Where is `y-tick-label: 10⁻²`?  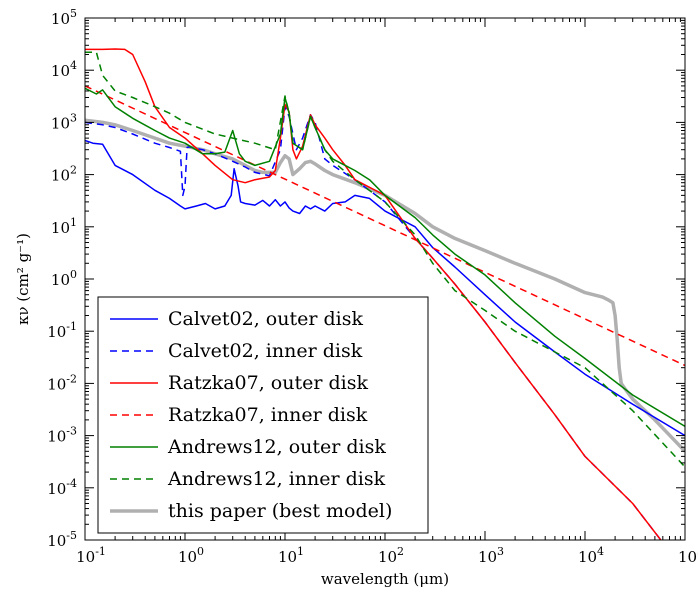
y-tick-label: 10⁻² is located at coordinates (62, 382).